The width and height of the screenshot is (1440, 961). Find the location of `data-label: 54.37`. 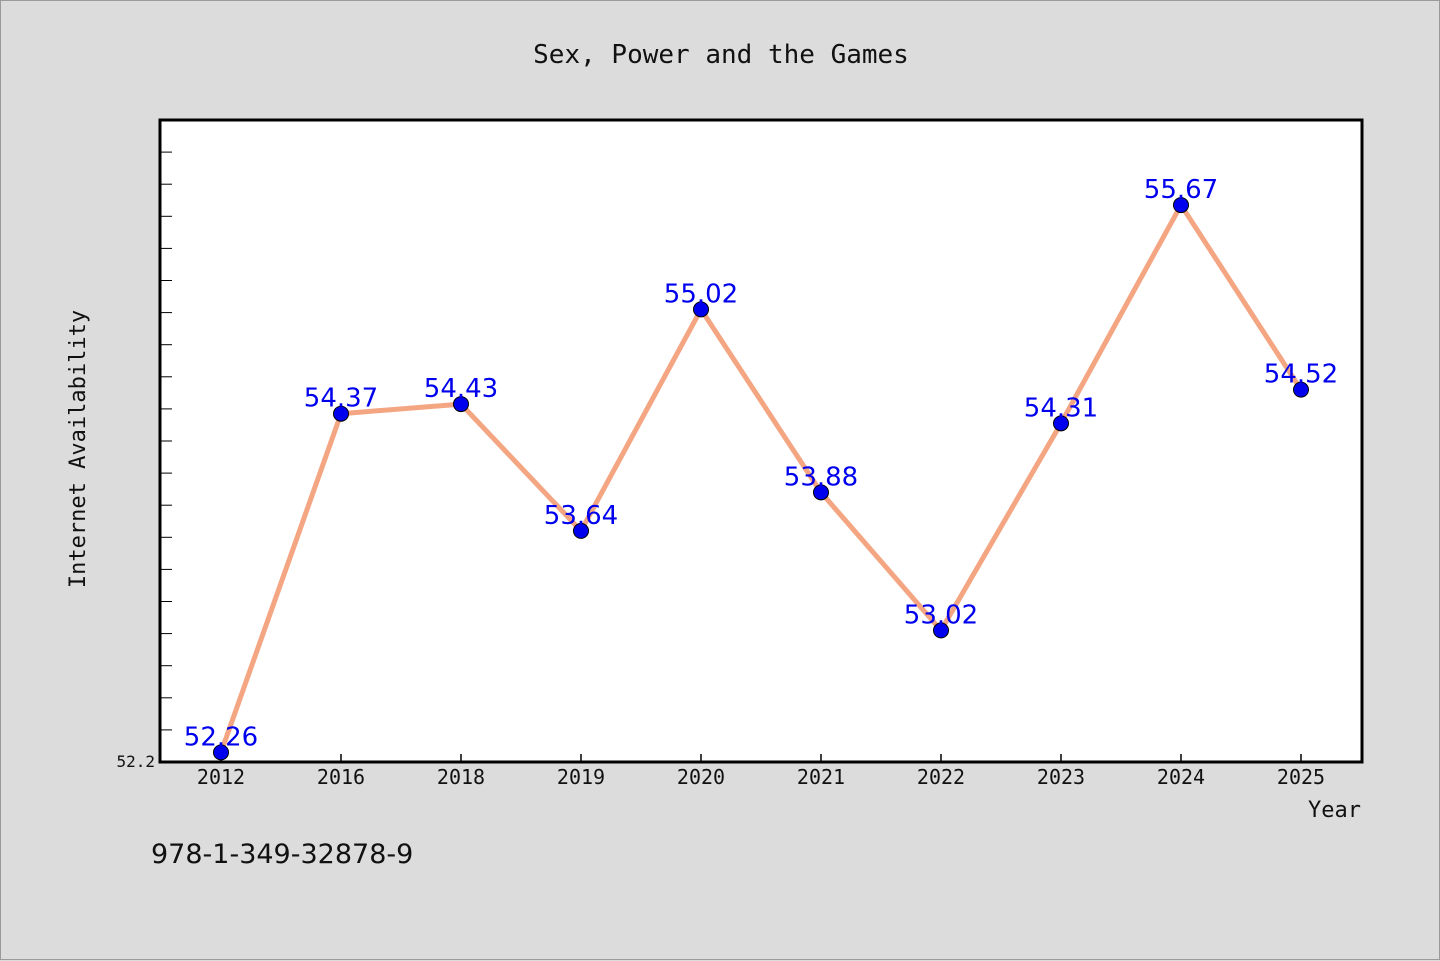

data-label: 54.37 is located at coordinates (341, 399).